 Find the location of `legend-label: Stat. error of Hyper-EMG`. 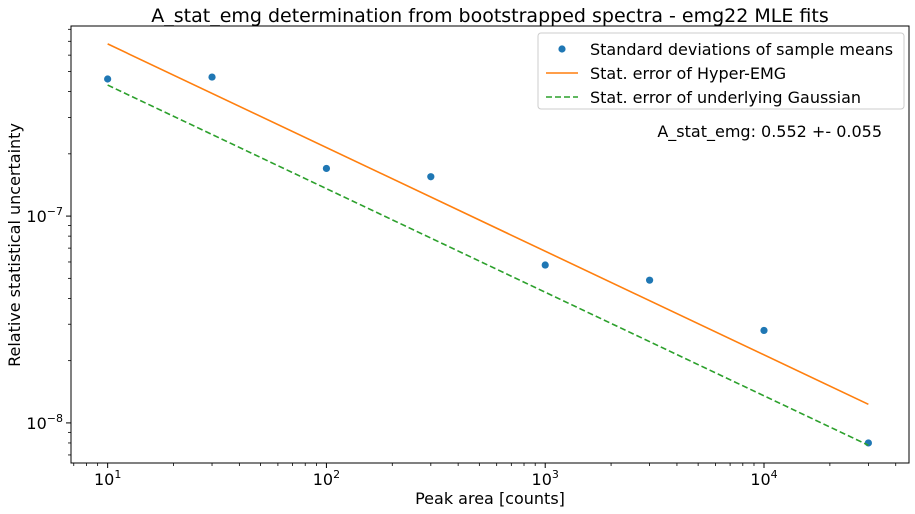

legend-label: Stat. error of Hyper-EMG is located at coordinates (688, 73).